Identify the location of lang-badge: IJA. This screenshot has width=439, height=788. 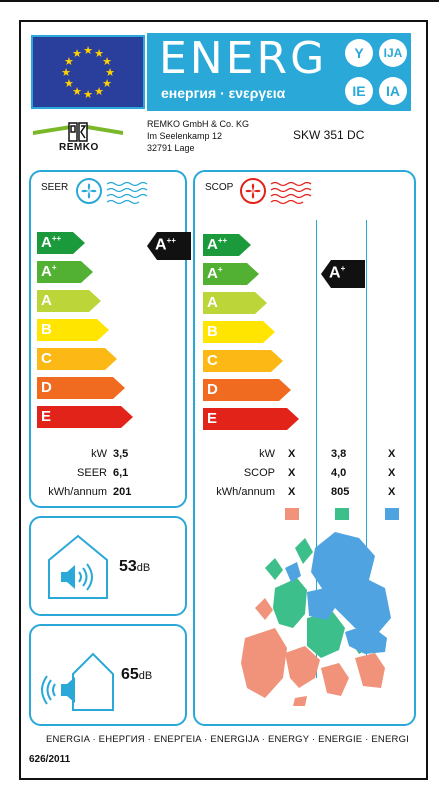
(393, 53).